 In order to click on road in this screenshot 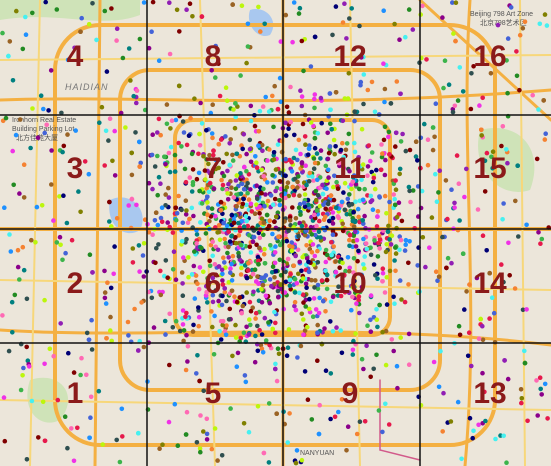, I will do `click(275, 95)`.